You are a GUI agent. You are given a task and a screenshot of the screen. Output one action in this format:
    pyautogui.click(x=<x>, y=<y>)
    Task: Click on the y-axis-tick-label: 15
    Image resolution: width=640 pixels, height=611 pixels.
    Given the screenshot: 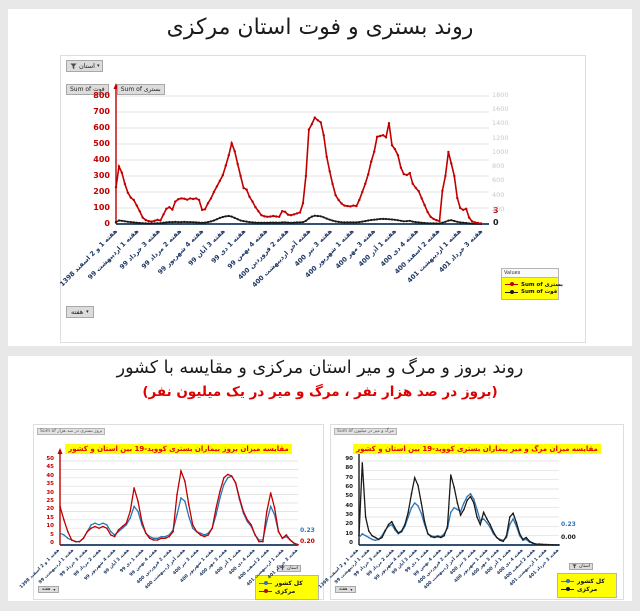 What is the action you would take?
    pyautogui.click(x=50, y=517)
    